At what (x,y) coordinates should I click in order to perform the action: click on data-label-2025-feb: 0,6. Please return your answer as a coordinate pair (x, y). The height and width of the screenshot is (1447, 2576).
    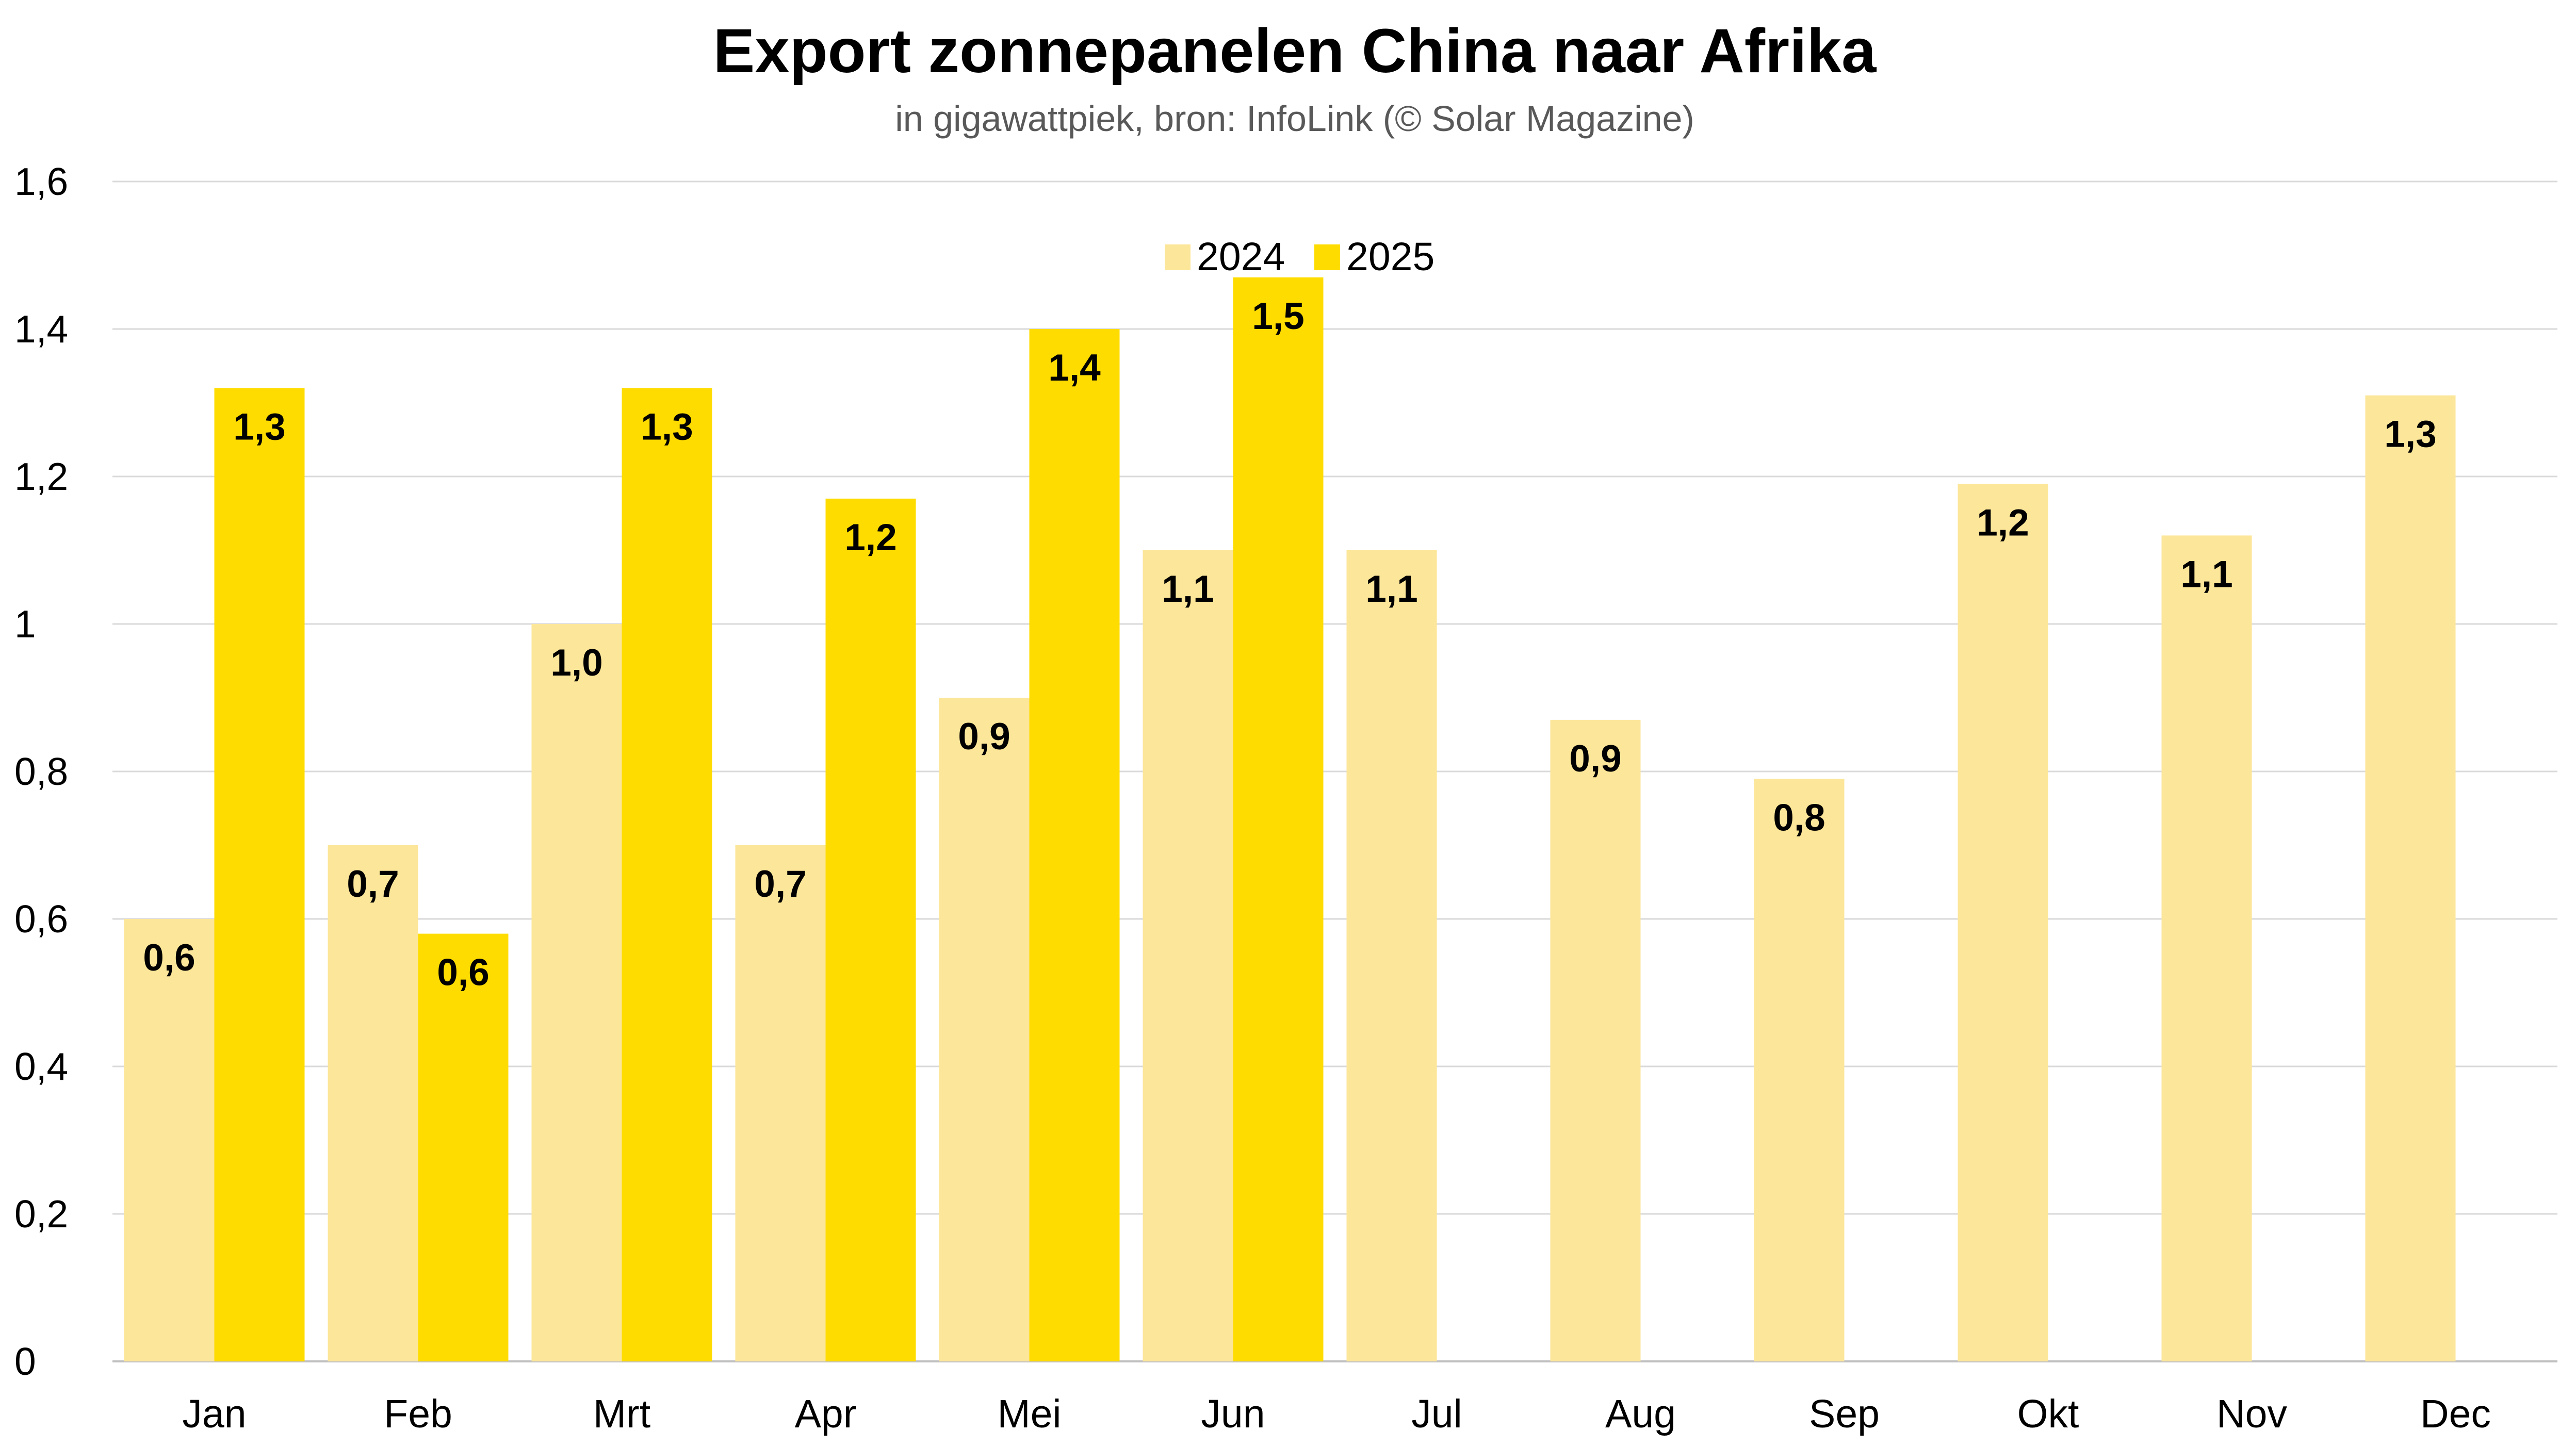
    Looking at the image, I should click on (463, 973).